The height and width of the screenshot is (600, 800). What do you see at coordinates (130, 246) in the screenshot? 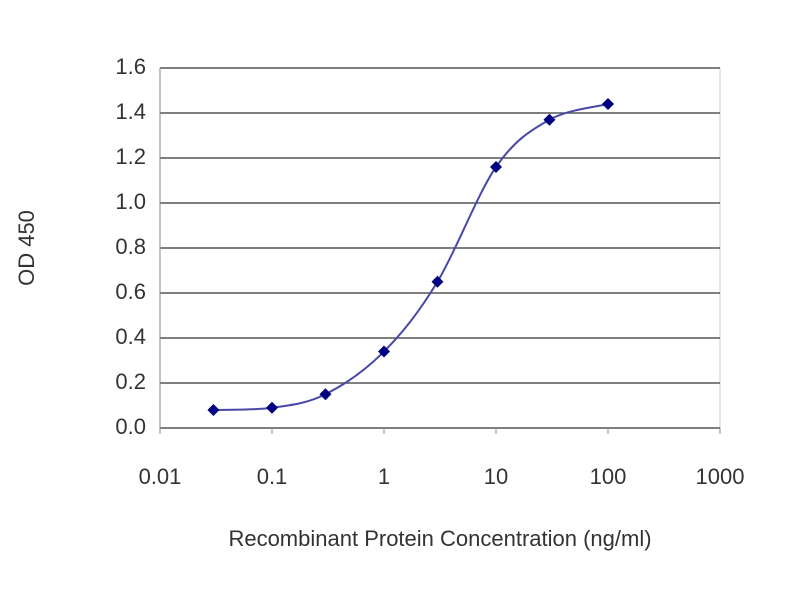
I see `y-tick-label: 0.8` at bounding box center [130, 246].